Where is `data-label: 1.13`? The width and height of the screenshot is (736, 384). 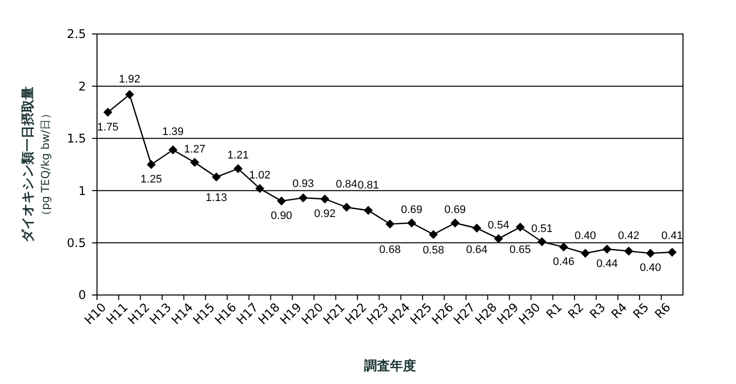
data-label: 1.13 is located at coordinates (217, 198).